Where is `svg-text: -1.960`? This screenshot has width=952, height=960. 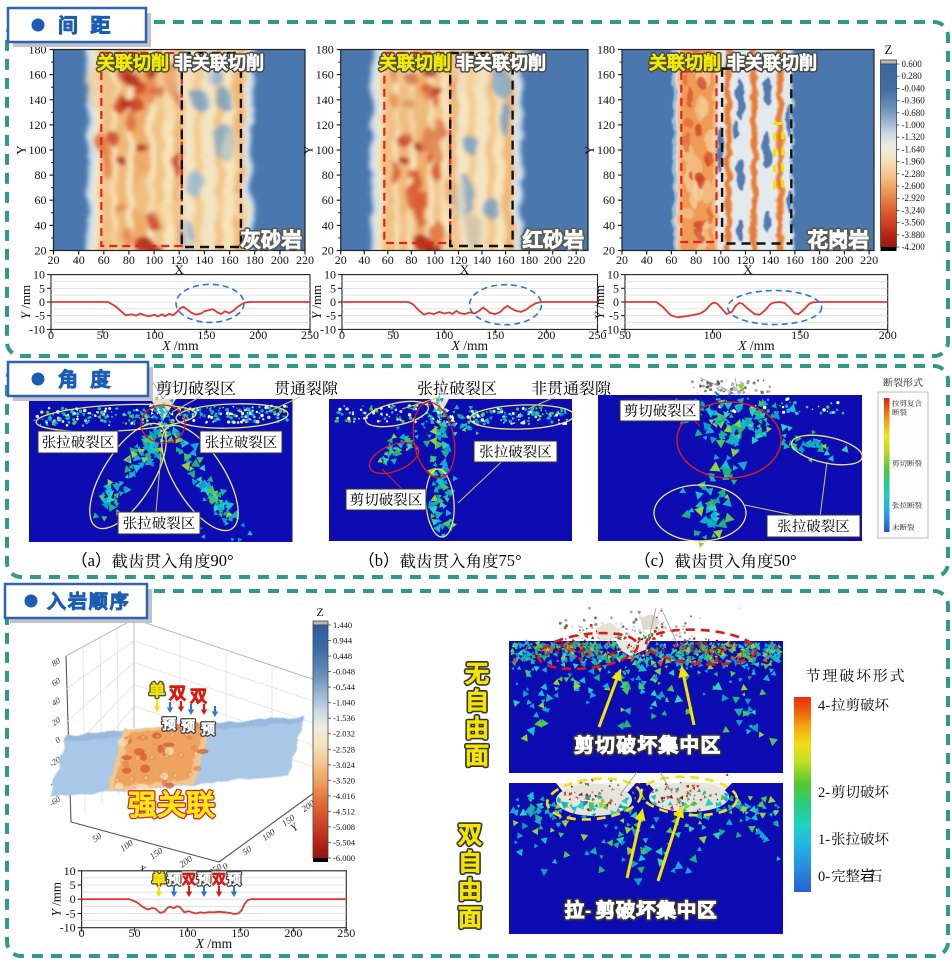
svg-text: -1.960 is located at coordinates (914, 162).